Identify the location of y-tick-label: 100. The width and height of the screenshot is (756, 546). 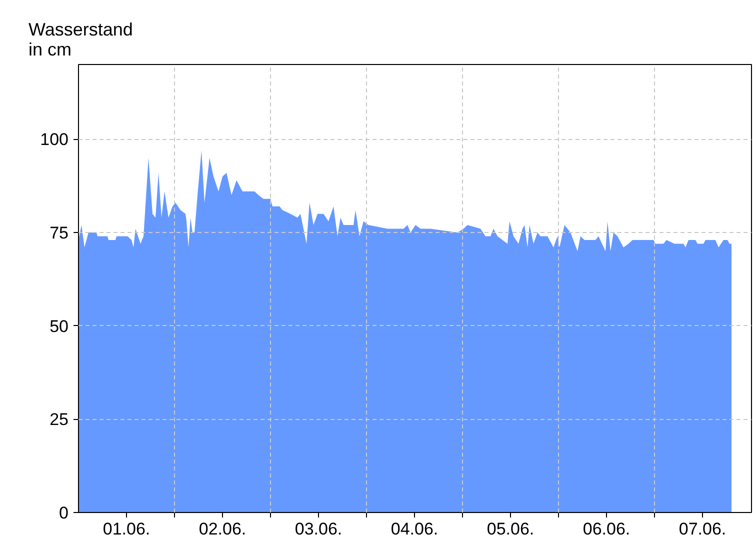
(54, 140).